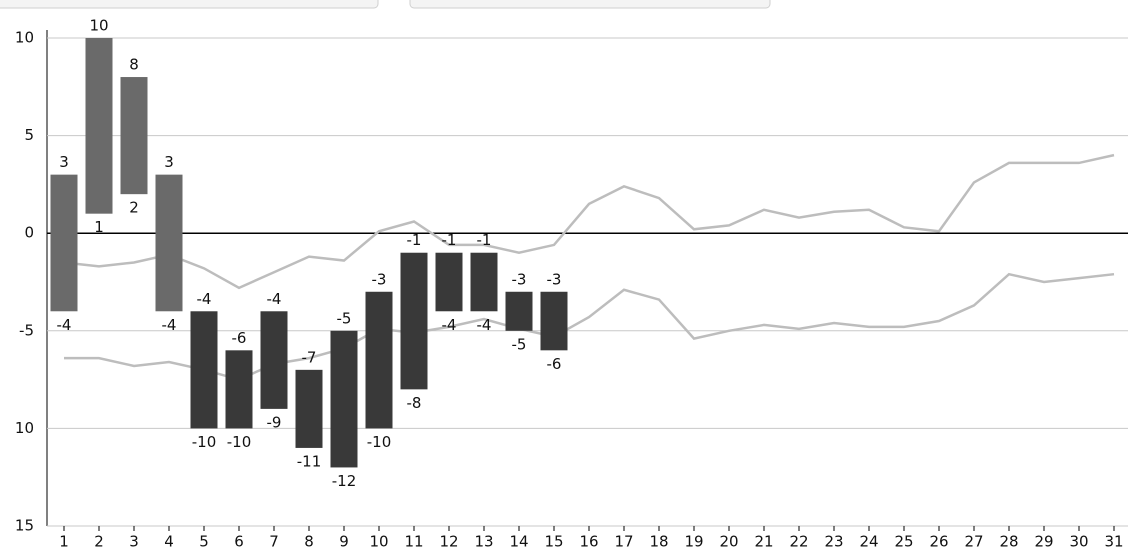  Describe the element at coordinates (134, 65) in the screenshot. I see `high-label: 8` at that location.